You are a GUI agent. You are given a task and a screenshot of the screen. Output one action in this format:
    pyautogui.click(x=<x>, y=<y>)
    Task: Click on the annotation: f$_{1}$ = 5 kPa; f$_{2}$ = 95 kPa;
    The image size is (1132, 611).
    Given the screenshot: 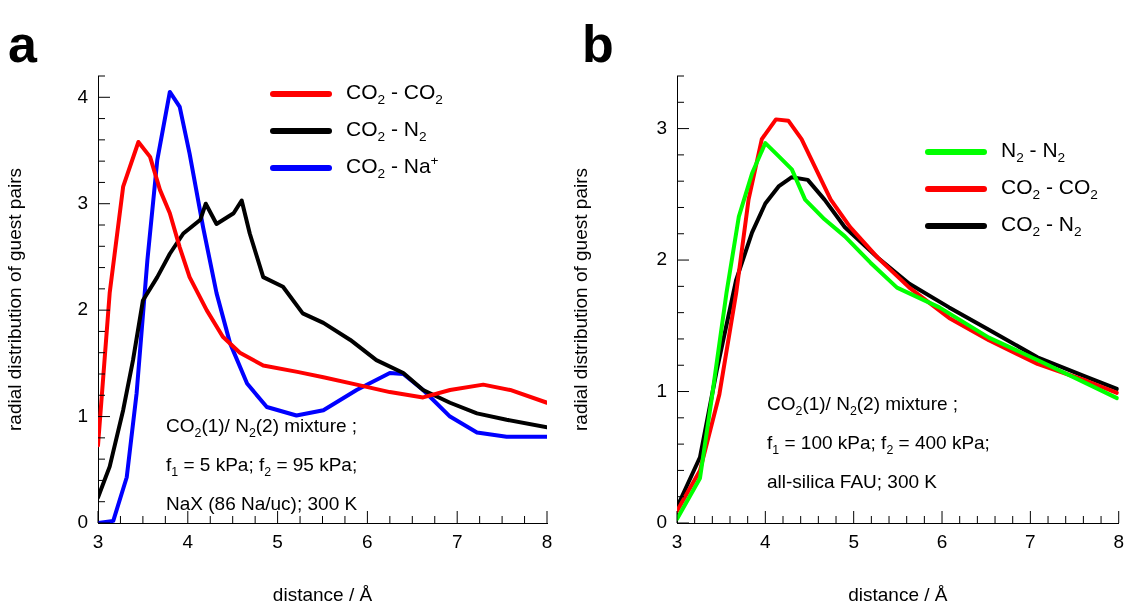 What is the action you would take?
    pyautogui.click(x=262, y=466)
    